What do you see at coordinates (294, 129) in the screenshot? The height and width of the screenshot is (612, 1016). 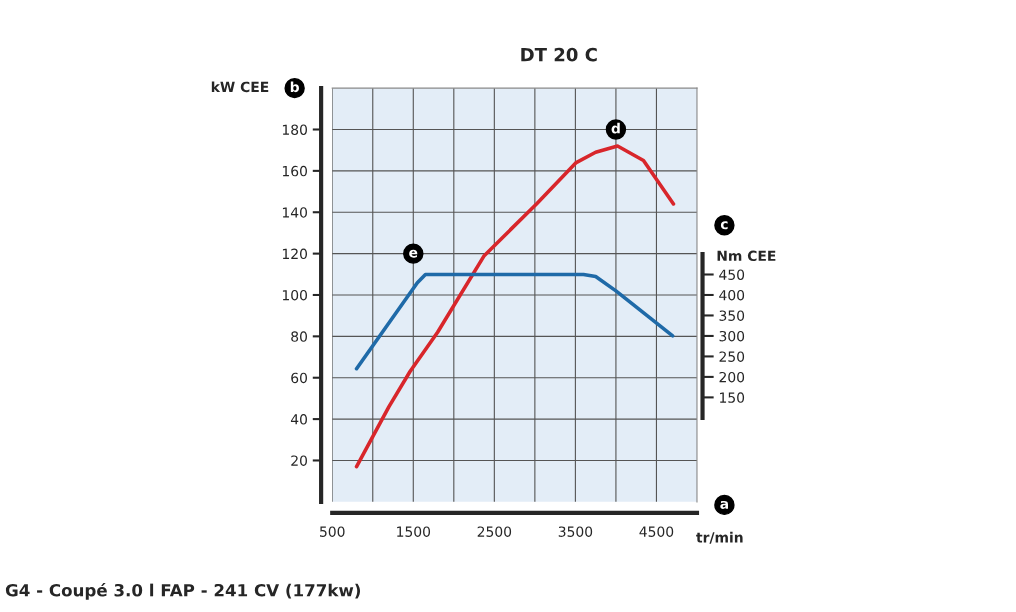 I see `y-tick-label: 180` at bounding box center [294, 129].